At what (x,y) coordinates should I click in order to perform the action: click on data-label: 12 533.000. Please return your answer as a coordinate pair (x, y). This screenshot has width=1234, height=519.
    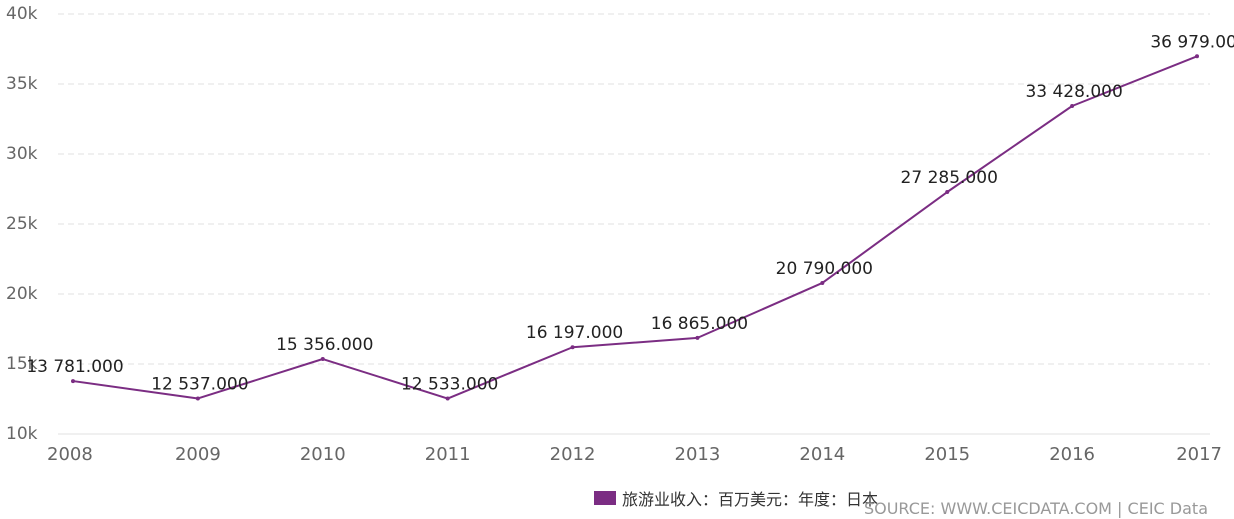
    Looking at the image, I should click on (449, 385).